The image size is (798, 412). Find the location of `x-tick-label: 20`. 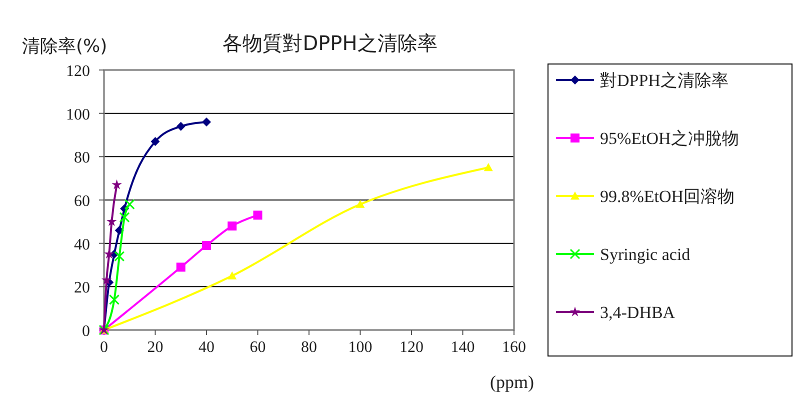

x-tick-label: 20 is located at coordinates (155, 347).